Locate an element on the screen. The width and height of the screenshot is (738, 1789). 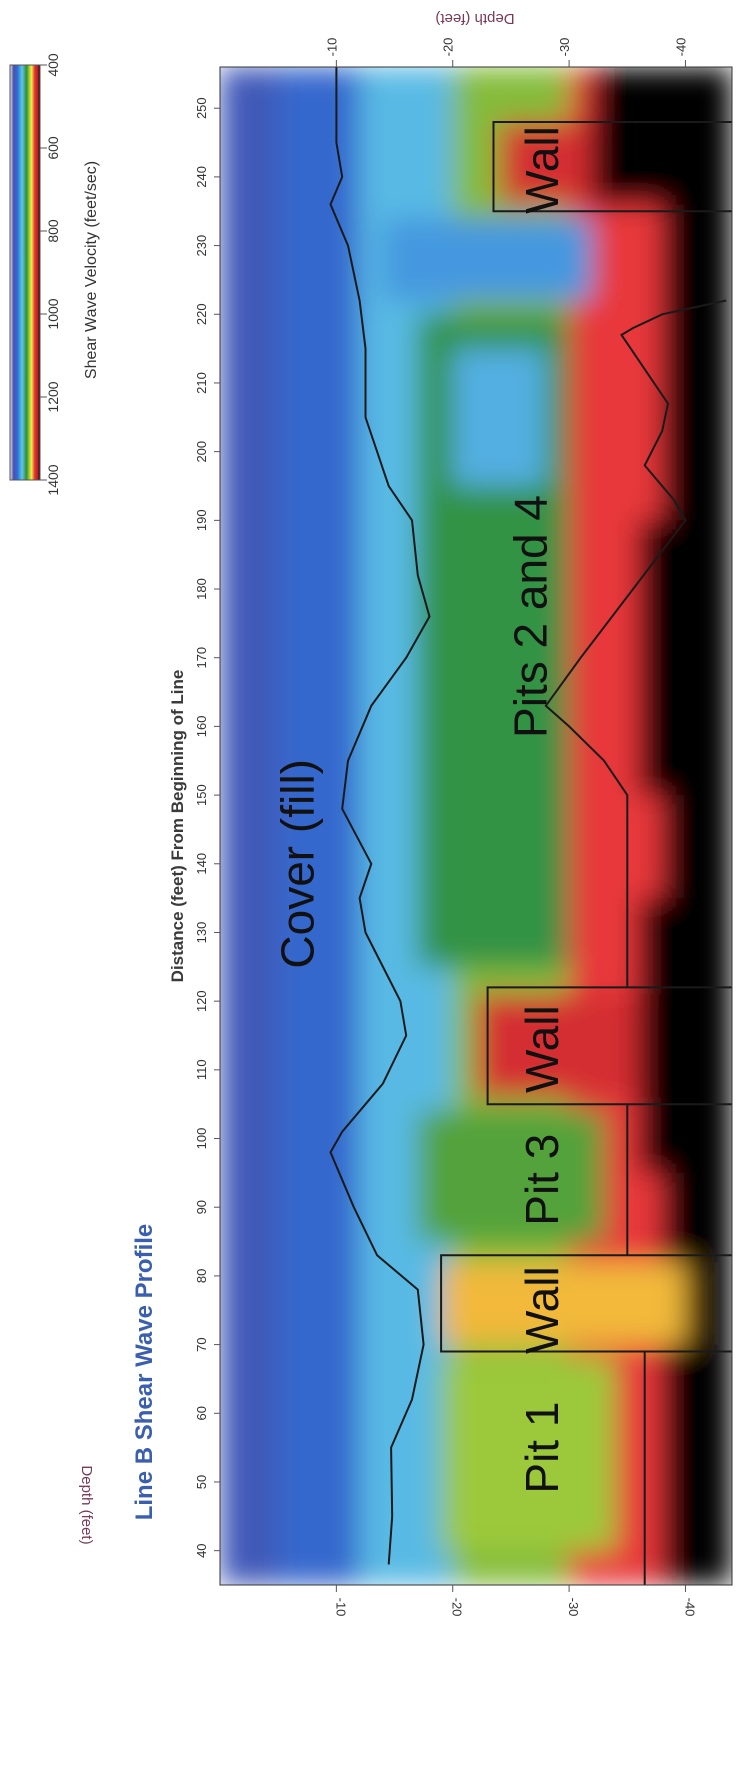
x-tick-label: 90 is located at coordinates (201, 1207).